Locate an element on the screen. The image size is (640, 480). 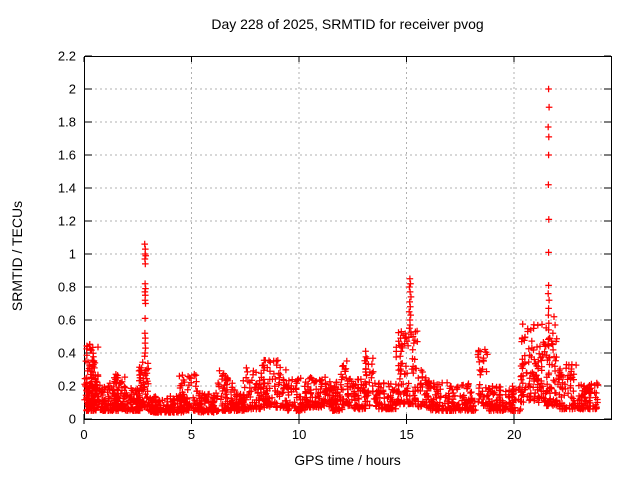
x-tick-label: 5 is located at coordinates (191, 434).